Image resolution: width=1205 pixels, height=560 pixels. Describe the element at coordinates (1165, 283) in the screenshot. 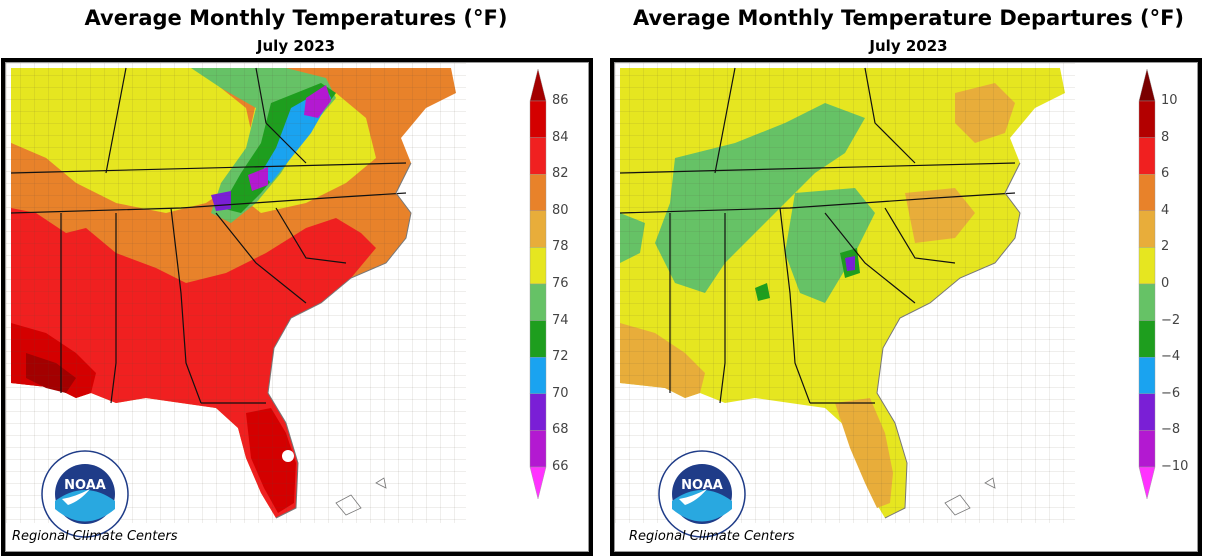

I see `right_panel-legend-label: 0` at that location.